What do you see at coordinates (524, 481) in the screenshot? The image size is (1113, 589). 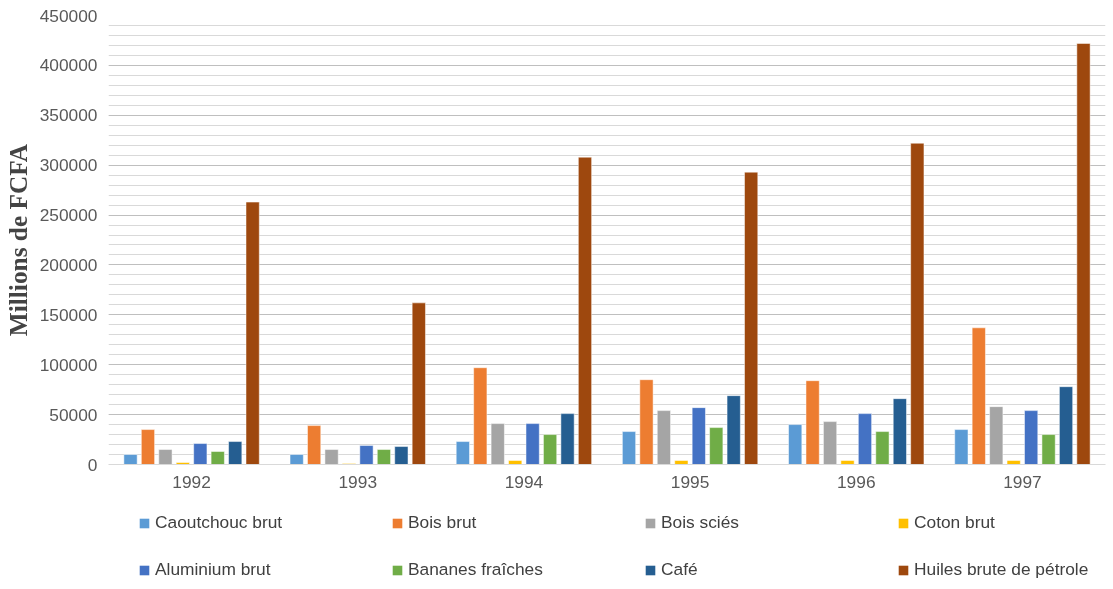 I see `x-tick-label: 1994` at bounding box center [524, 481].